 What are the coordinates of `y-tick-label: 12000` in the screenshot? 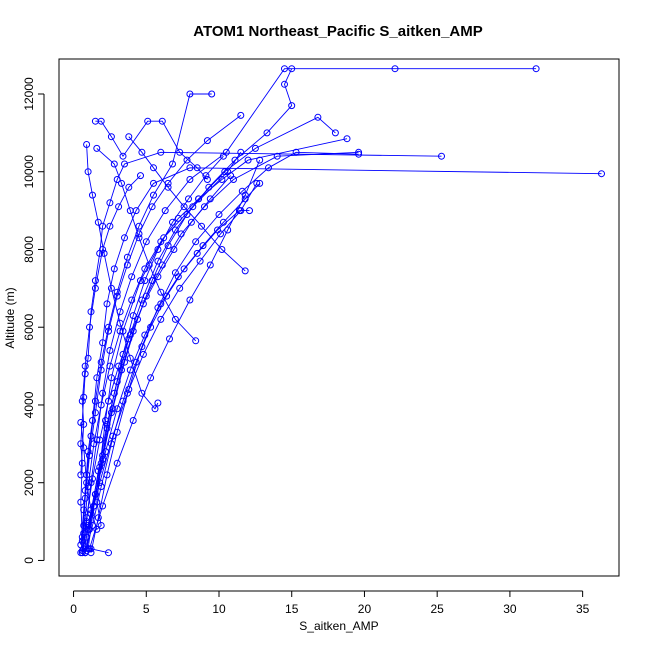 It's located at (29, 94).